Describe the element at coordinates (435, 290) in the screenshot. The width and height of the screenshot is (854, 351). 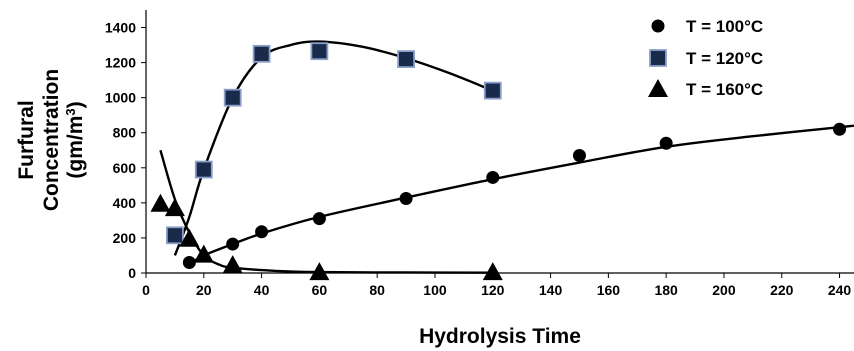
I see `x-tick-label: 100` at that location.